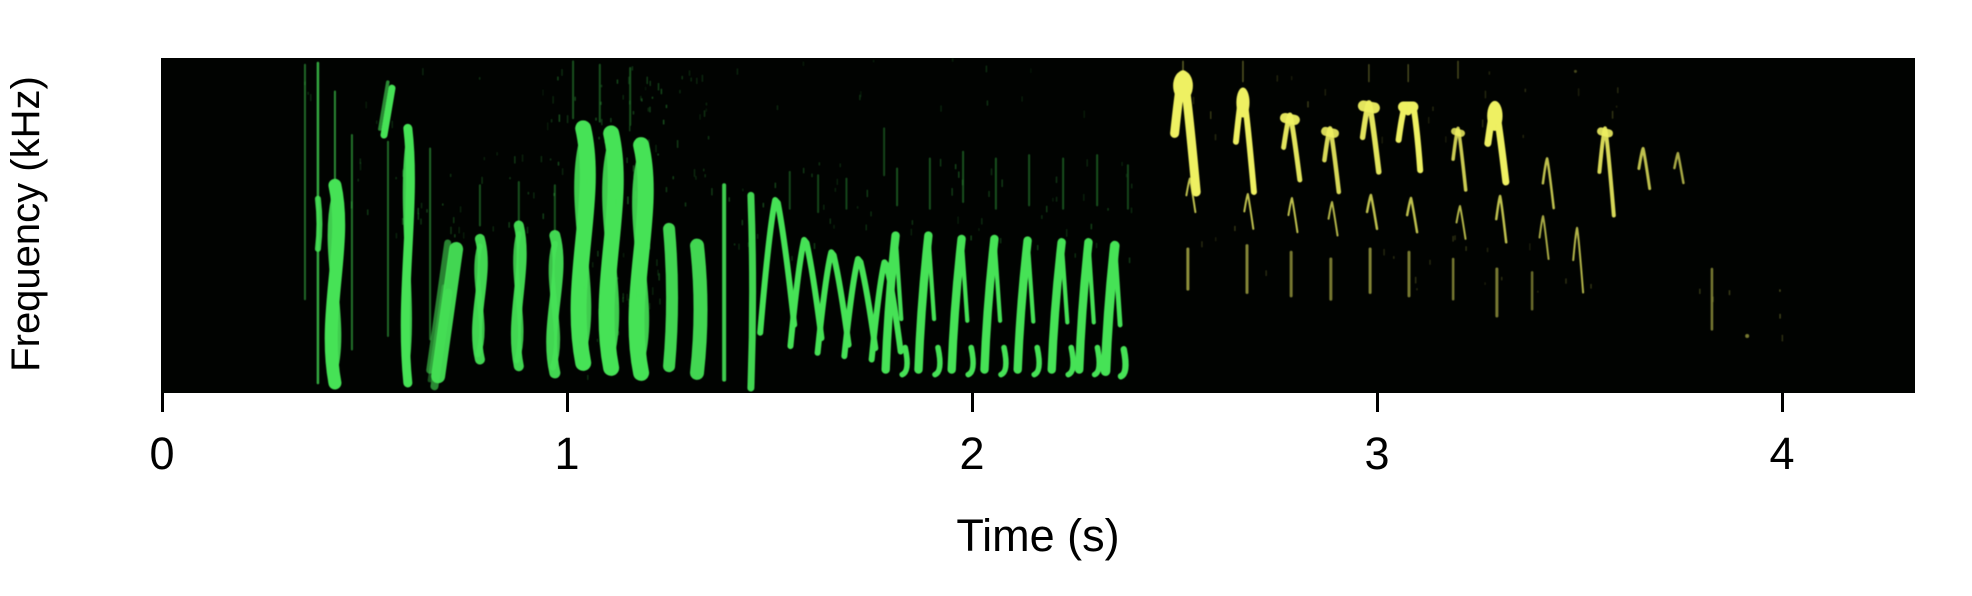 Image resolution: width=1972 pixels, height=596 pixels. What do you see at coordinates (1782, 453) in the screenshot?
I see `x-axis-tick-label: 4` at bounding box center [1782, 453].